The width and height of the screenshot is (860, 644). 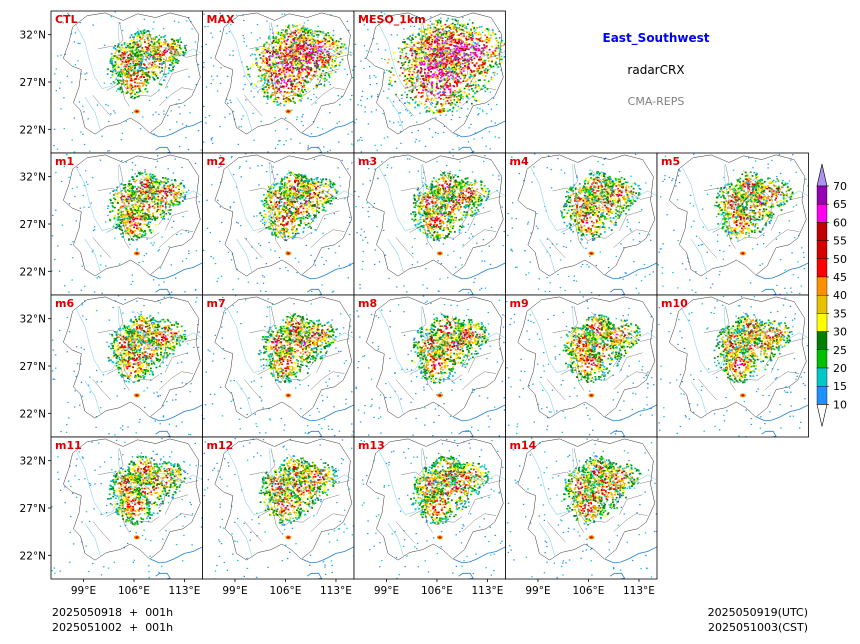 I want to click on panel-label: m9, so click(x=519, y=303).